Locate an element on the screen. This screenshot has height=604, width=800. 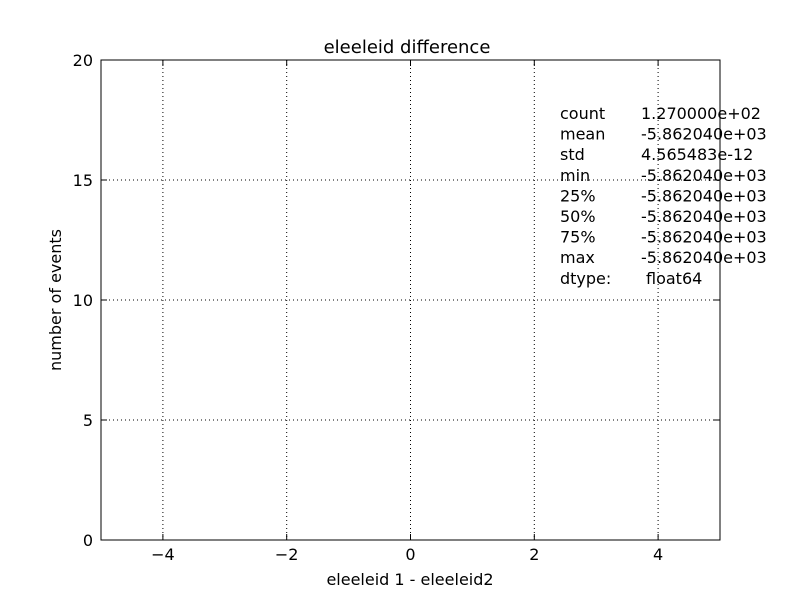
y-tick-label: 5 is located at coordinates (88, 420).